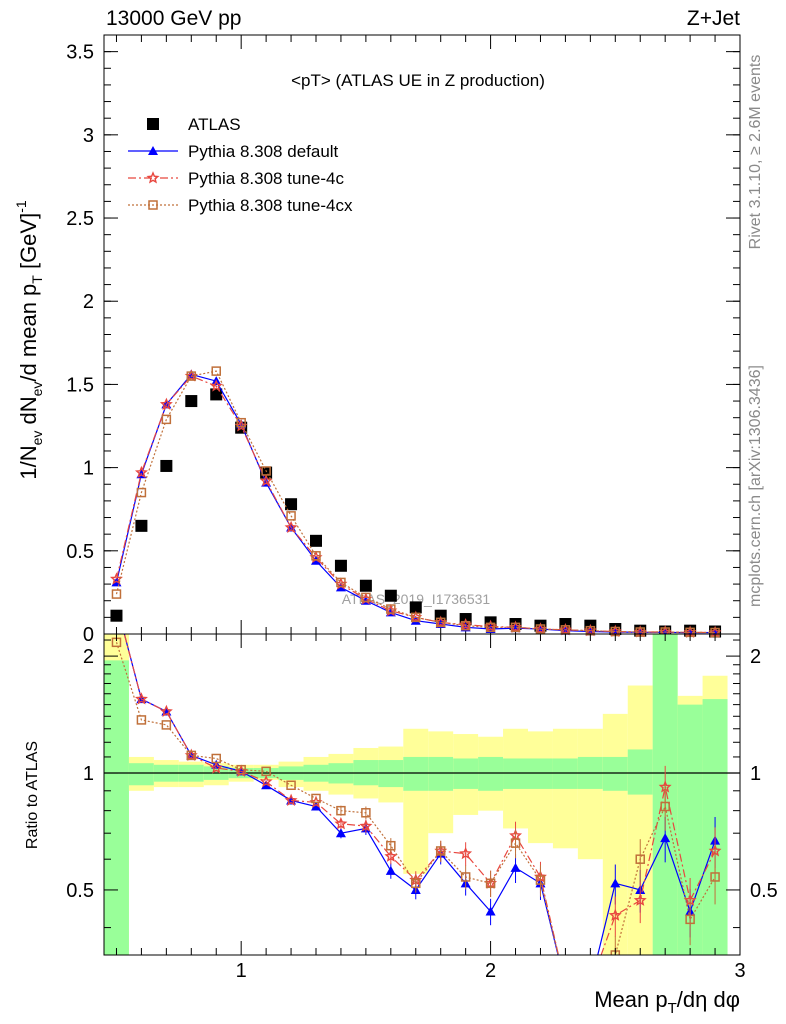 The height and width of the screenshot is (1024, 786). I want to click on ratio-y-tick-label-right: 2, so click(755, 657).